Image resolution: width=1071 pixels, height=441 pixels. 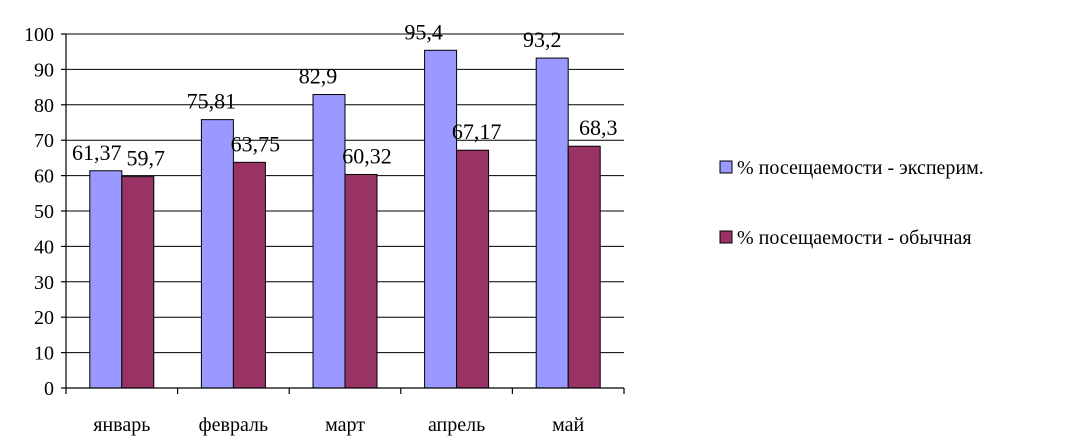 What do you see at coordinates (456, 425) in the screenshot?
I see `x-category-label: апрель` at bounding box center [456, 425].